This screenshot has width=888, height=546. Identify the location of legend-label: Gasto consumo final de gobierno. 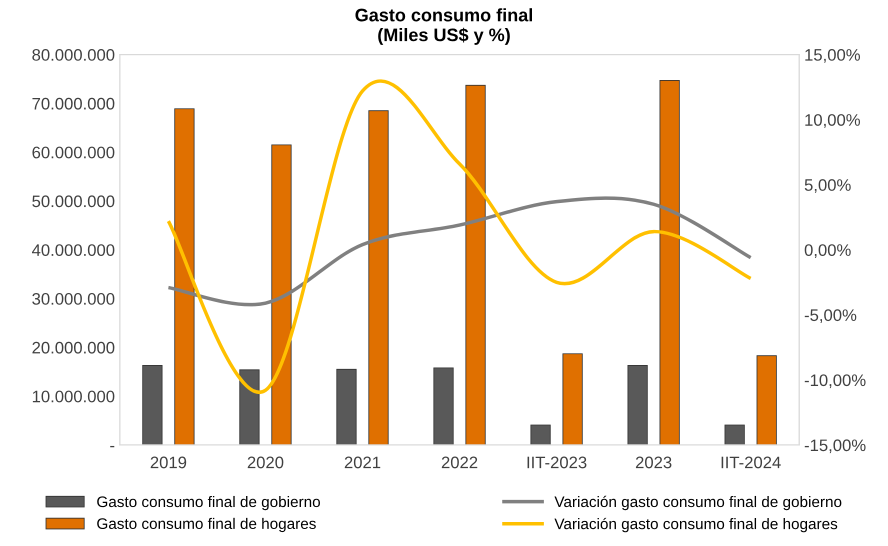
(208, 503).